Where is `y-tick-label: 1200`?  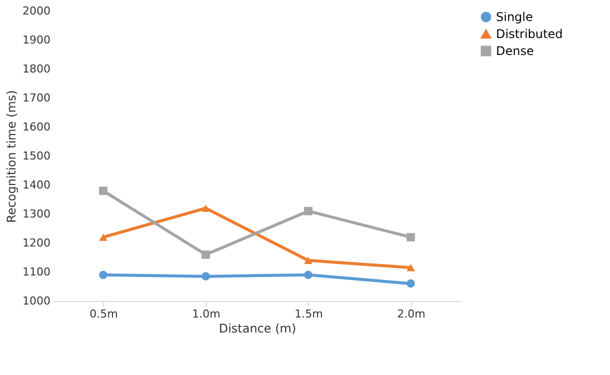
y-tick-label: 1200 is located at coordinates (36, 243).